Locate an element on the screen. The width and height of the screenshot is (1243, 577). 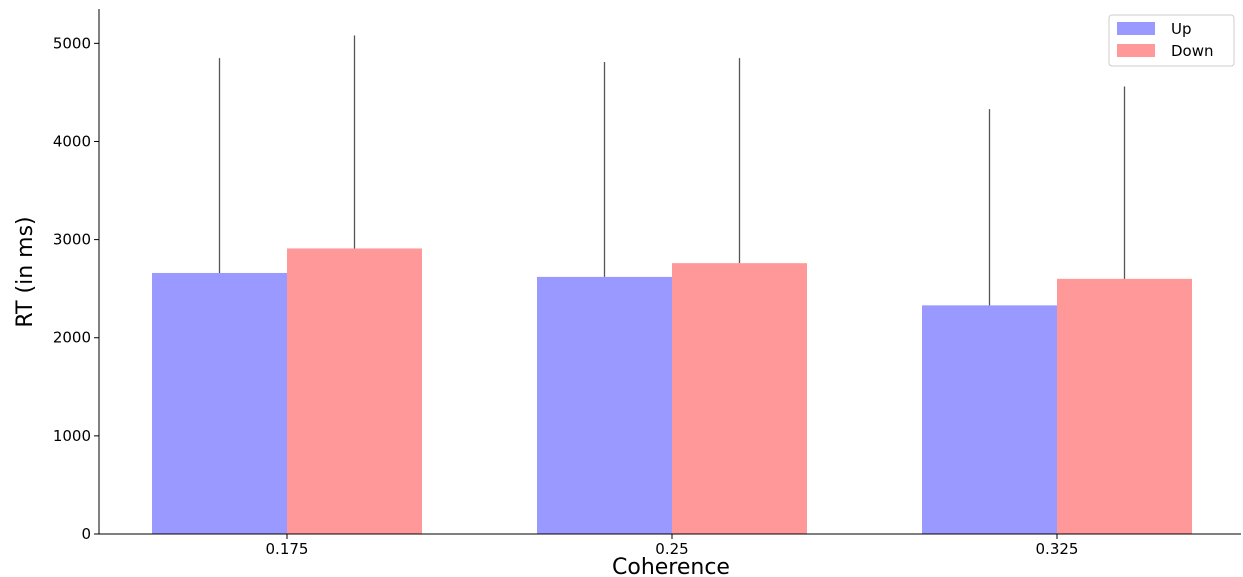
x-tick-label: 0.325 is located at coordinates (1057, 549).